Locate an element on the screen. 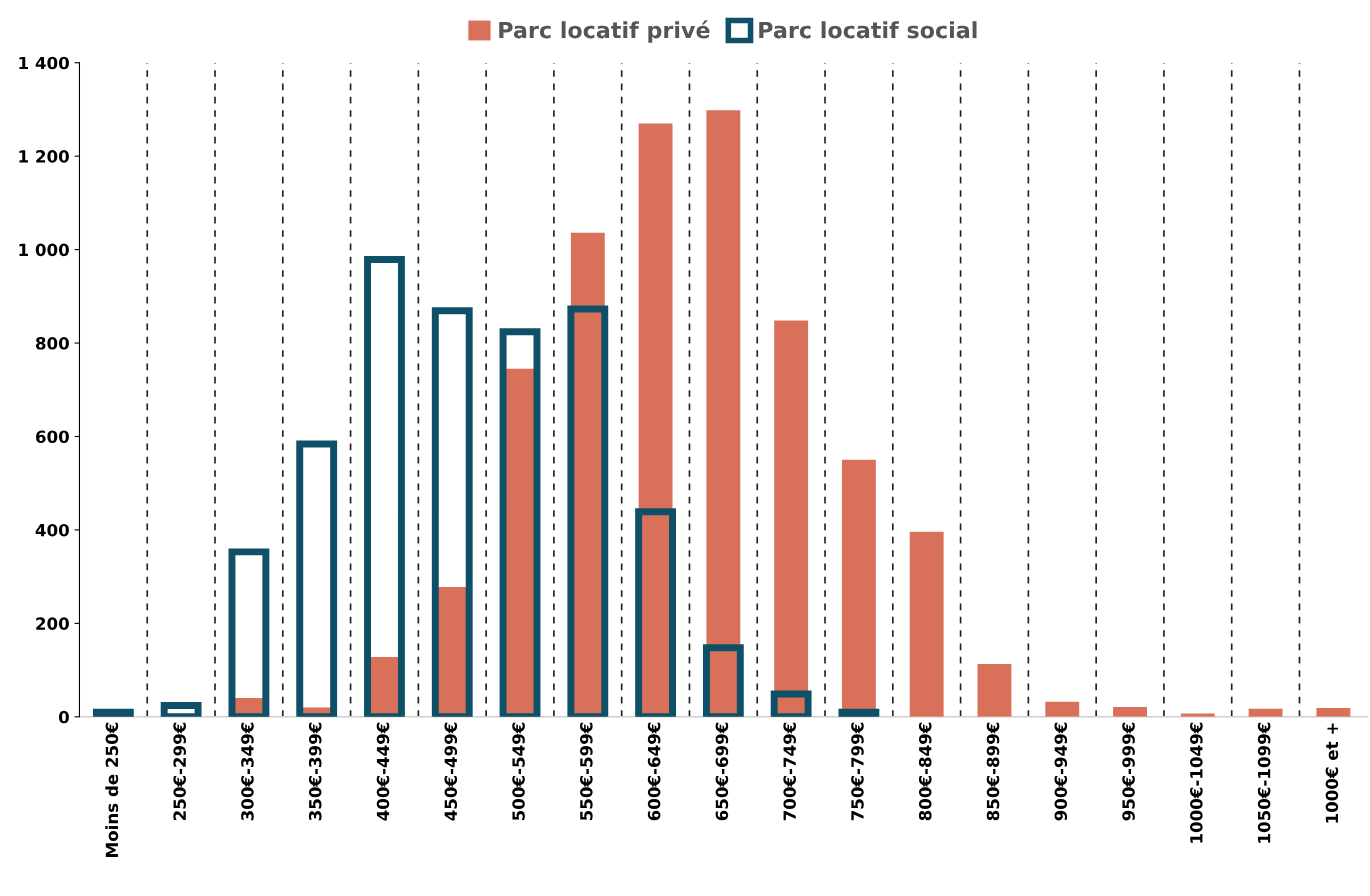  x-tick-label: 550€-599€ is located at coordinates (586, 771).